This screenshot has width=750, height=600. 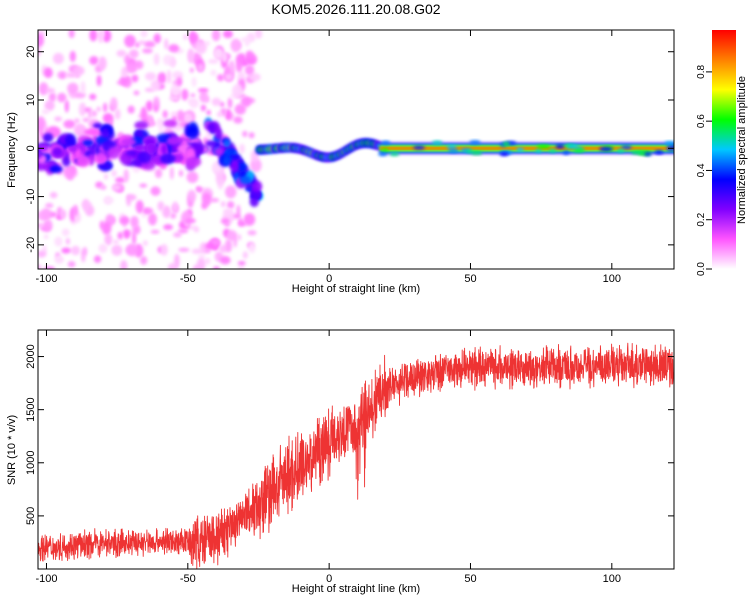 I want to click on spectrogram-xtick-label: -50, so click(x=188, y=279).